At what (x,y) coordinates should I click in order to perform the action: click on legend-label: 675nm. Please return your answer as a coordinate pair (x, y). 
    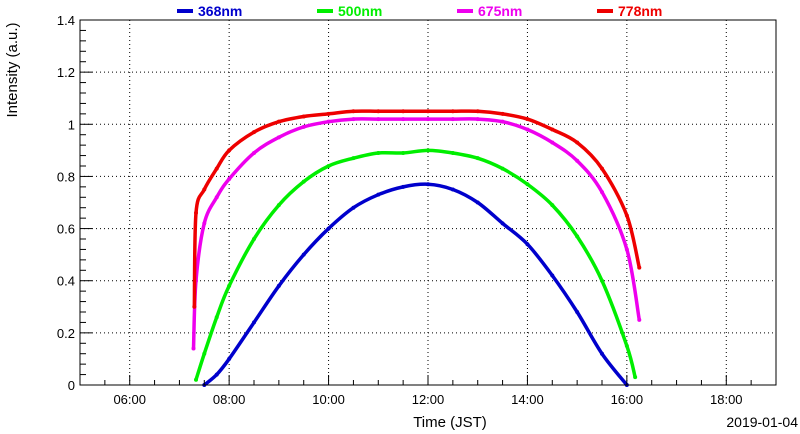
    Looking at the image, I should click on (500, 11).